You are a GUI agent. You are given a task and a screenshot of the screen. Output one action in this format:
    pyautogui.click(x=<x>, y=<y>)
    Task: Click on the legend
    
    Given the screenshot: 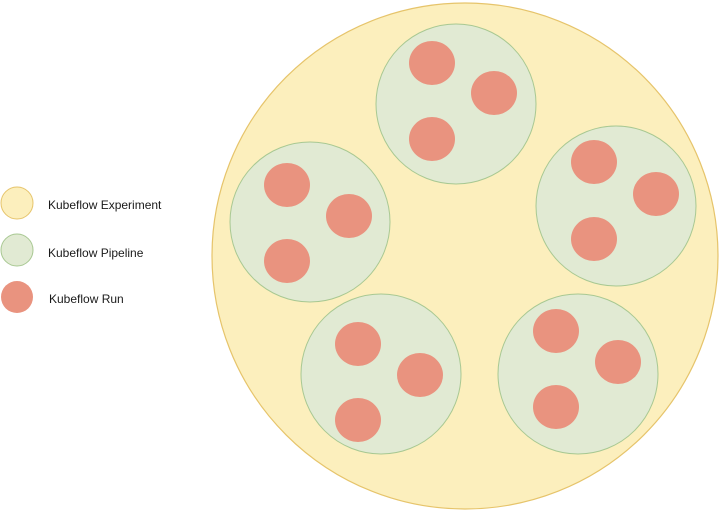 What is the action you would take?
    pyautogui.click(x=17, y=249)
    